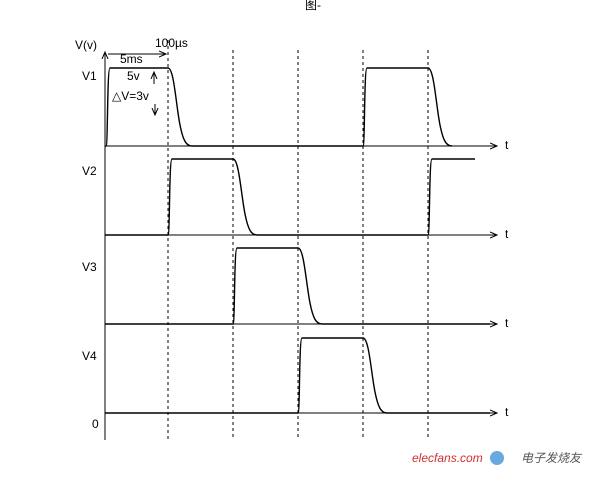  I want to click on amplitude-label: 5v, so click(133, 76).